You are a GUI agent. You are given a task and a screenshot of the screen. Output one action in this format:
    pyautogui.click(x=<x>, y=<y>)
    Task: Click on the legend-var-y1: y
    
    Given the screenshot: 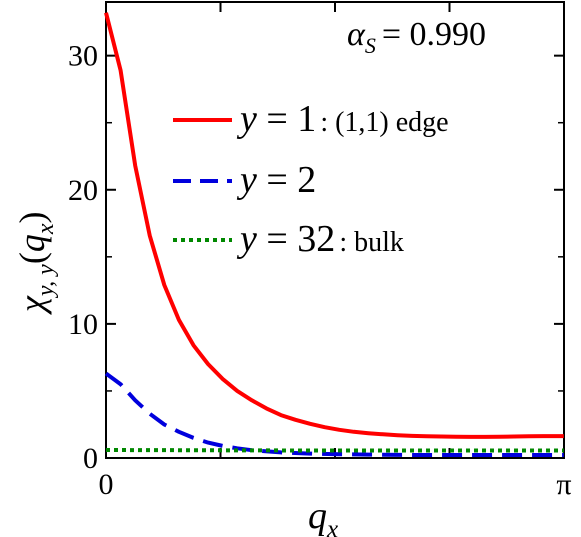 What is the action you would take?
    pyautogui.click(x=246, y=119)
    